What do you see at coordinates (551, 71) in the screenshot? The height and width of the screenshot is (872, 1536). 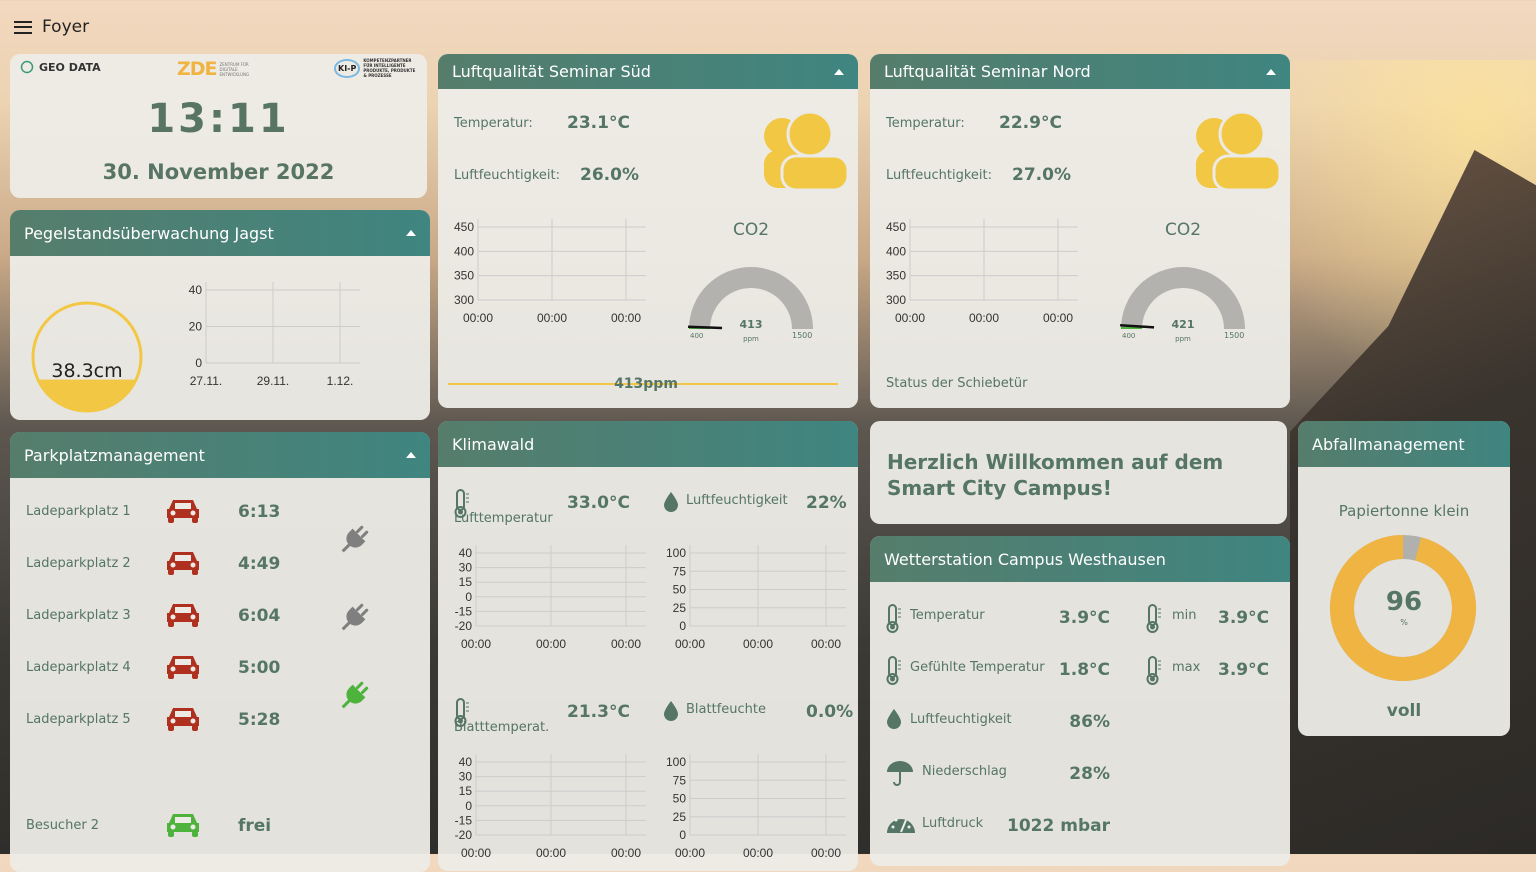 I see `sued-title: Luftqualität Seminar Süd` at bounding box center [551, 71].